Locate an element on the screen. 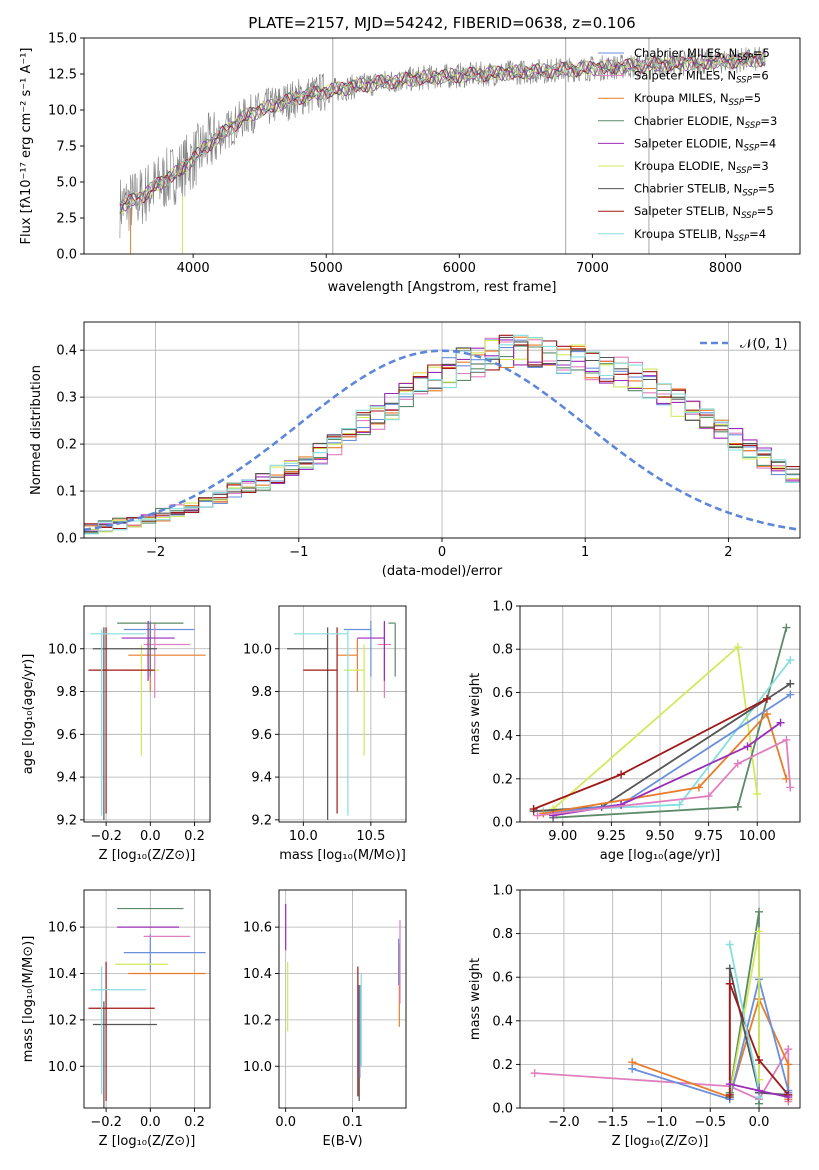 Image resolution: width=819 pixels, height=1170 pixels. series-chabrier_elodie is located at coordinates (670, 723).